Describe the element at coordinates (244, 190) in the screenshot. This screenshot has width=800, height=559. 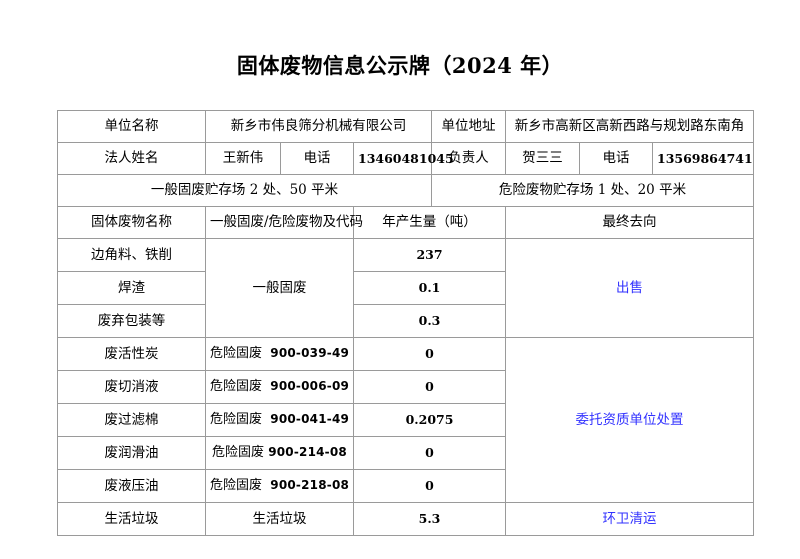
I see `general-storage-value: 一般固废贮存场 2 处、50 平米` at that location.